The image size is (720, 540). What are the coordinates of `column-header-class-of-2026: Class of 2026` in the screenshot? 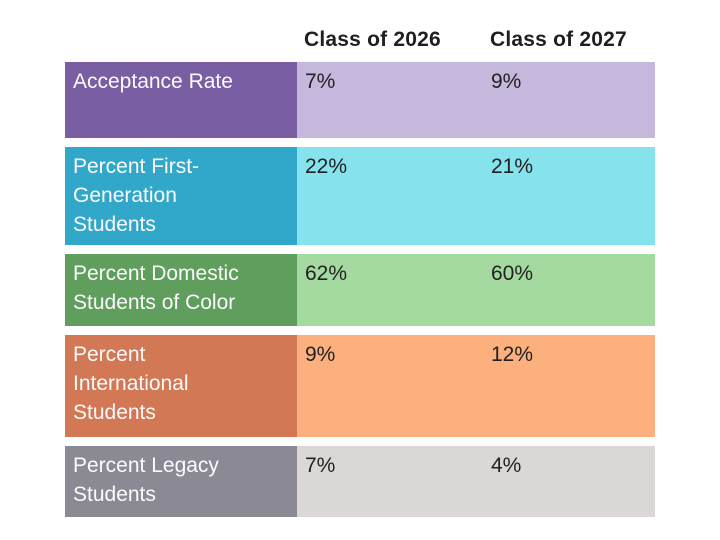 It's located at (372, 39).